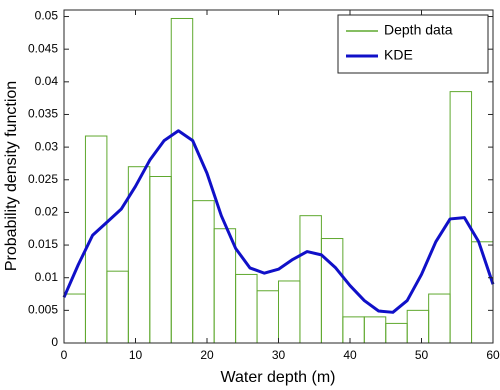  What do you see at coordinates (43, 48) in the screenshot?
I see `y-tick-label: 0.045` at bounding box center [43, 48].